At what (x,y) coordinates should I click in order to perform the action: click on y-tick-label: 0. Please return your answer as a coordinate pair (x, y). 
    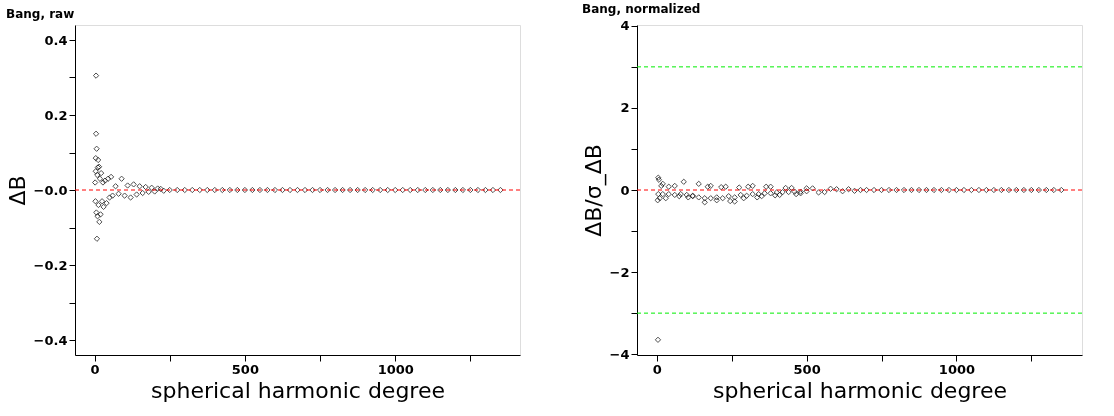
    Looking at the image, I should click on (625, 190).